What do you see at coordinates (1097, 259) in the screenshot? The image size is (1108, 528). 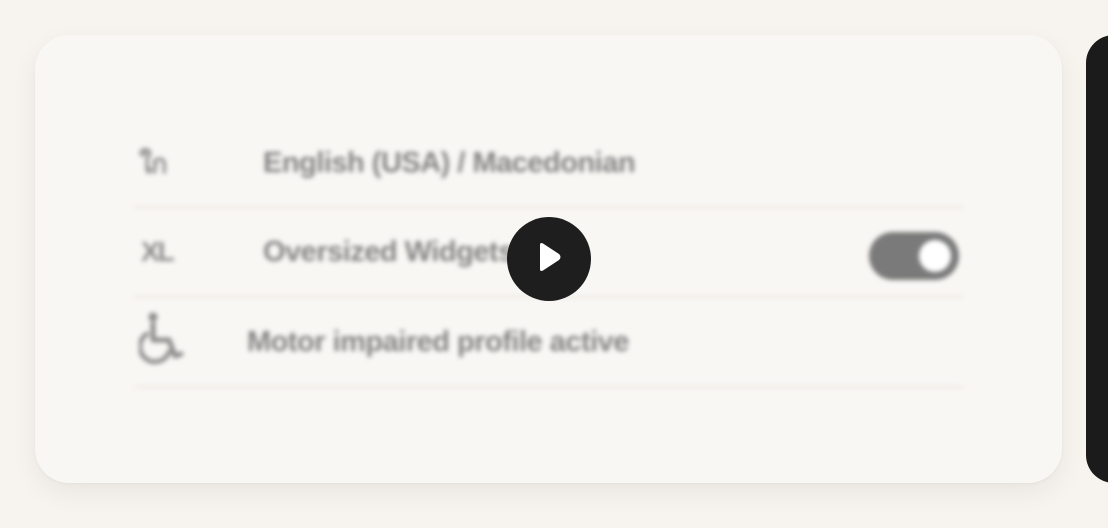 I see `side-panel` at bounding box center [1097, 259].